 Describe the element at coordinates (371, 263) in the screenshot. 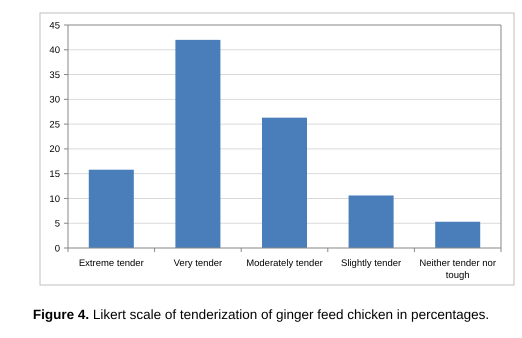

I see `x-tick-label: Slightly tender` at that location.